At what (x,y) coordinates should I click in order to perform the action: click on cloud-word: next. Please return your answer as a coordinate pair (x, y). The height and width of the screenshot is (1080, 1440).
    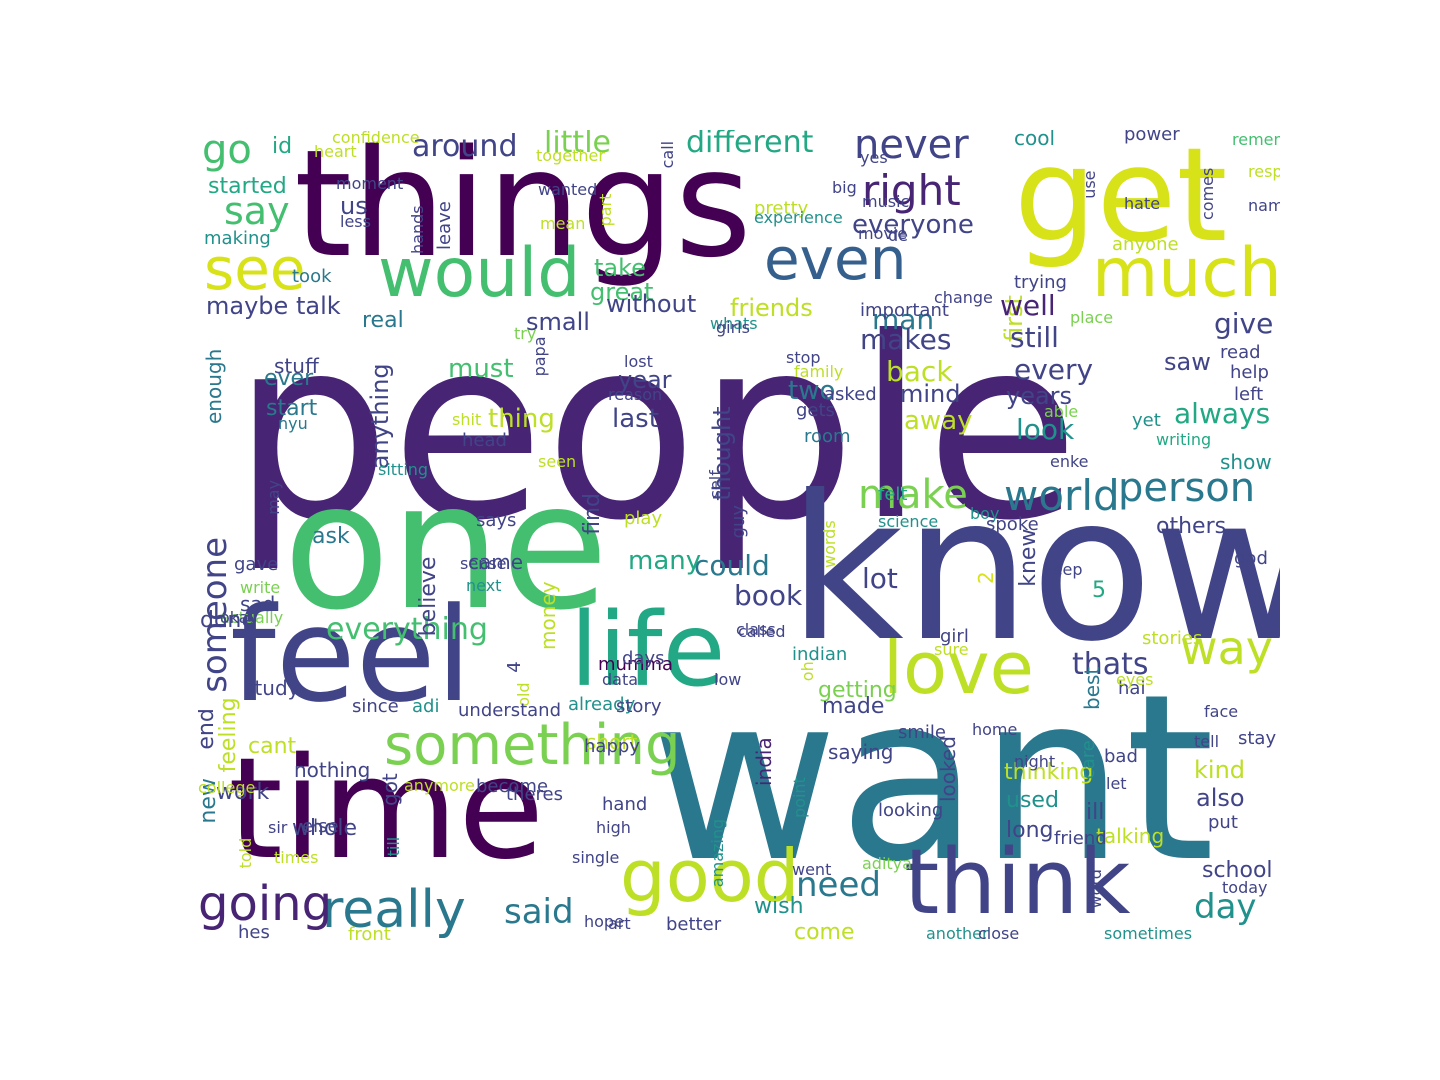
    Looking at the image, I should click on (484, 585).